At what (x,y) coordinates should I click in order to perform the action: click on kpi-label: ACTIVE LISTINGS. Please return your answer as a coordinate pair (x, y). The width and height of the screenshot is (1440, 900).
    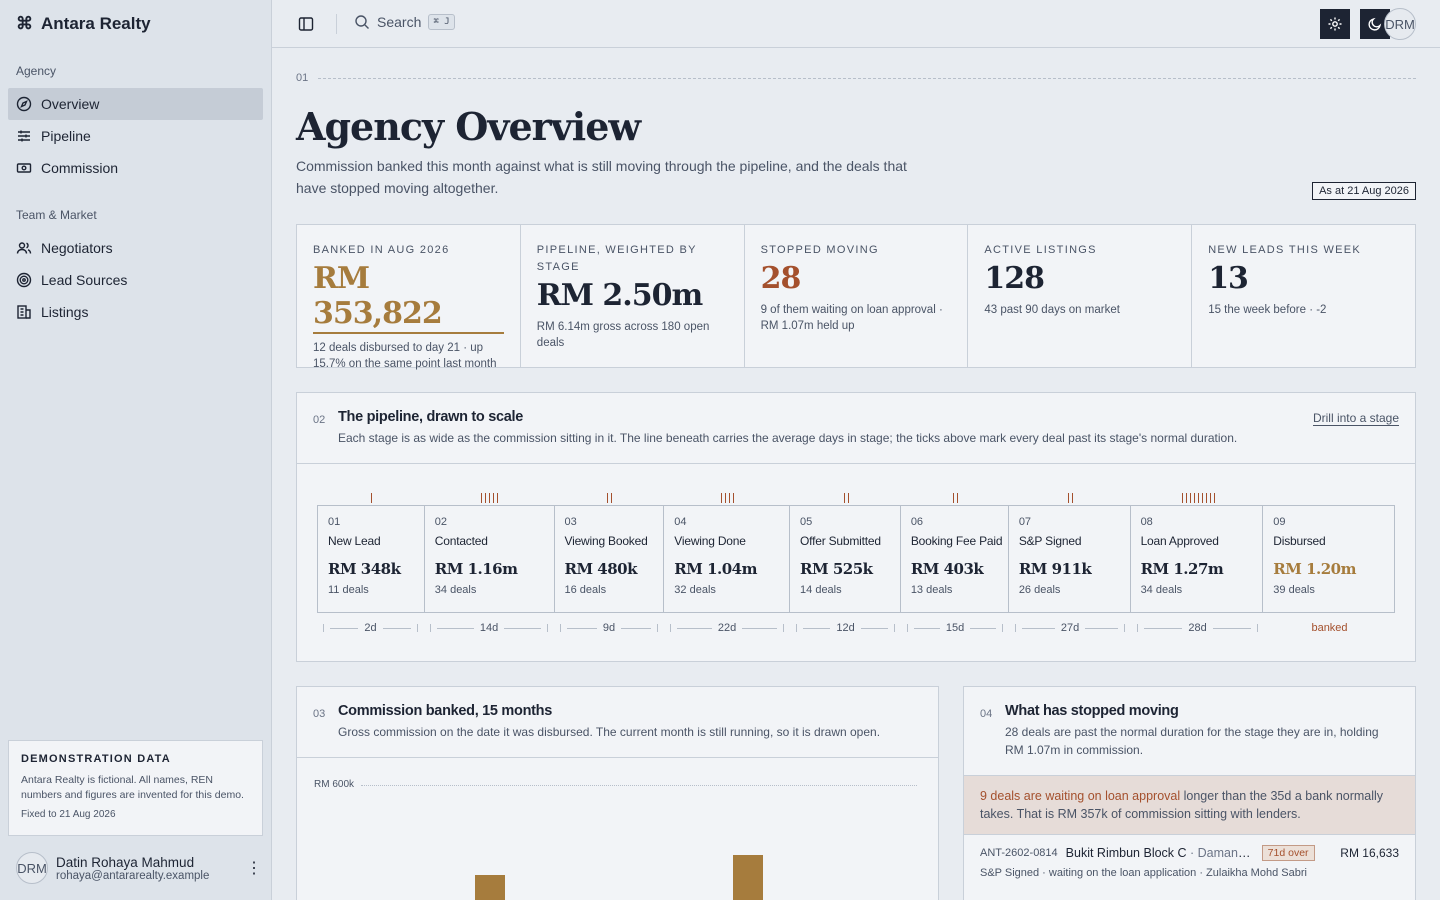
    Looking at the image, I should click on (1040, 250).